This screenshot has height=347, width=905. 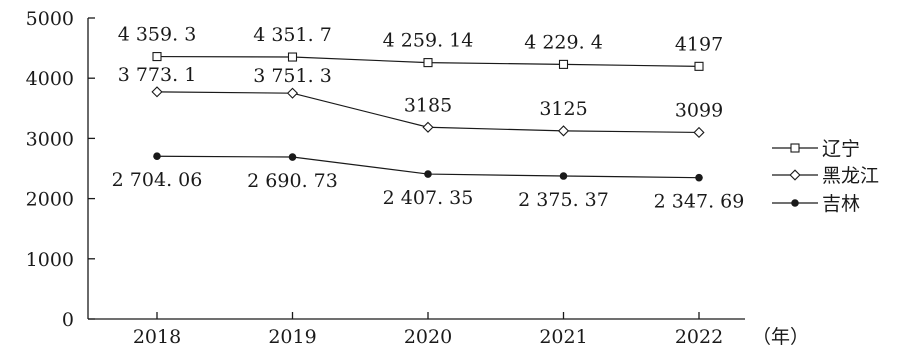 I want to click on x-tick-label: 2020, so click(x=428, y=336).